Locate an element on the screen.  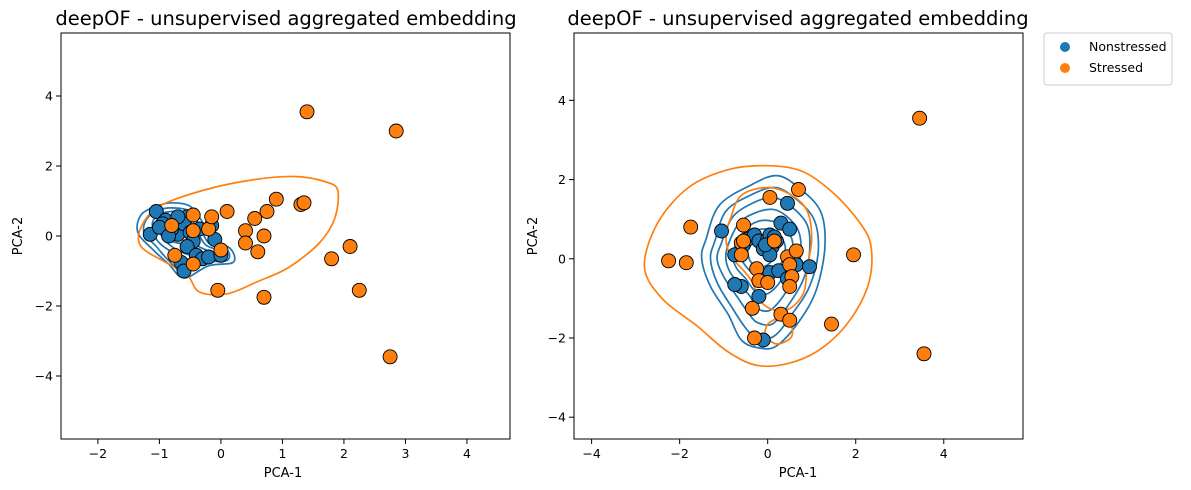
left-x-axis-label: PCA-1 is located at coordinates (283, 473).